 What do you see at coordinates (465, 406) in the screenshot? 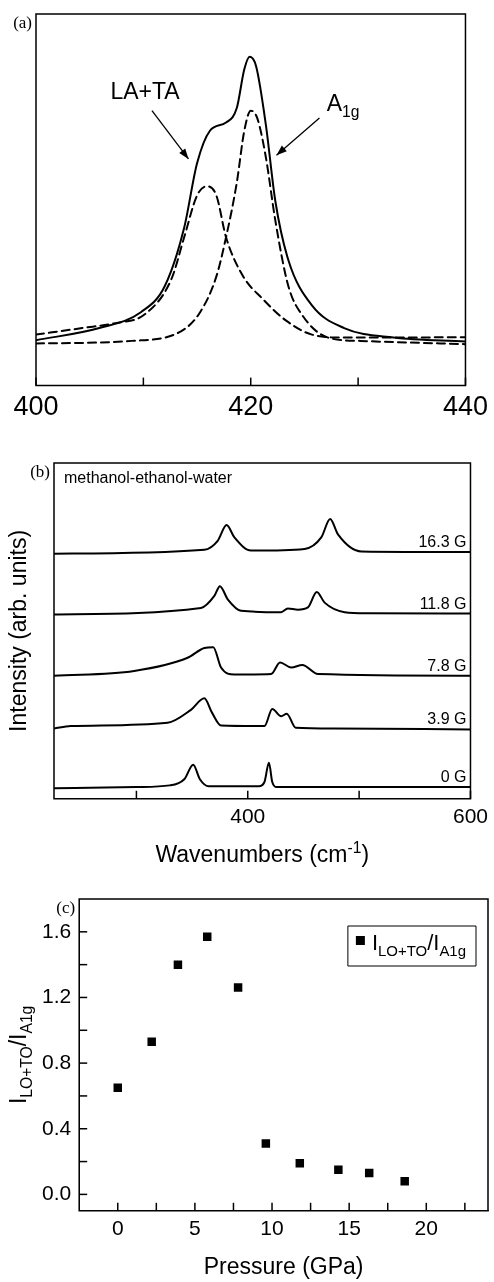
I see `x-tick-label: 440` at bounding box center [465, 406].